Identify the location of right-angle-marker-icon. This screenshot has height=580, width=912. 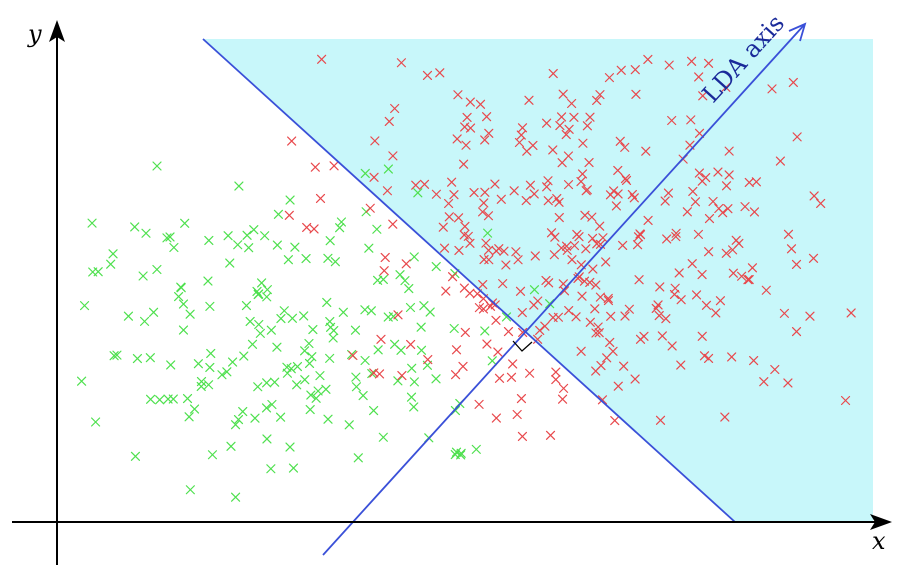
(522, 346).